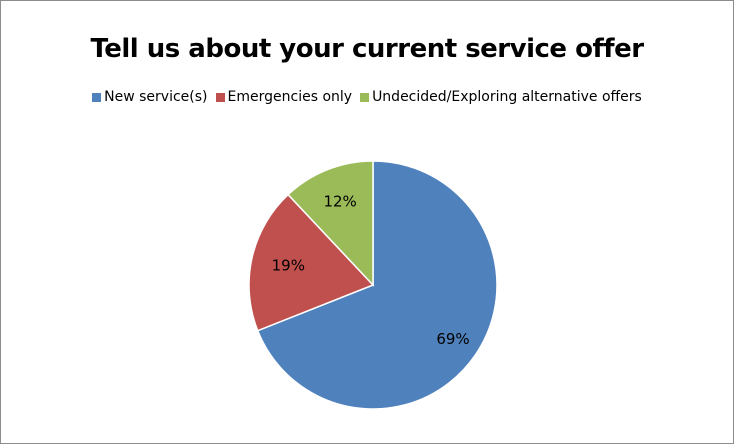  Describe the element at coordinates (330, 223) in the screenshot. I see `pie-slice-undecided` at that location.